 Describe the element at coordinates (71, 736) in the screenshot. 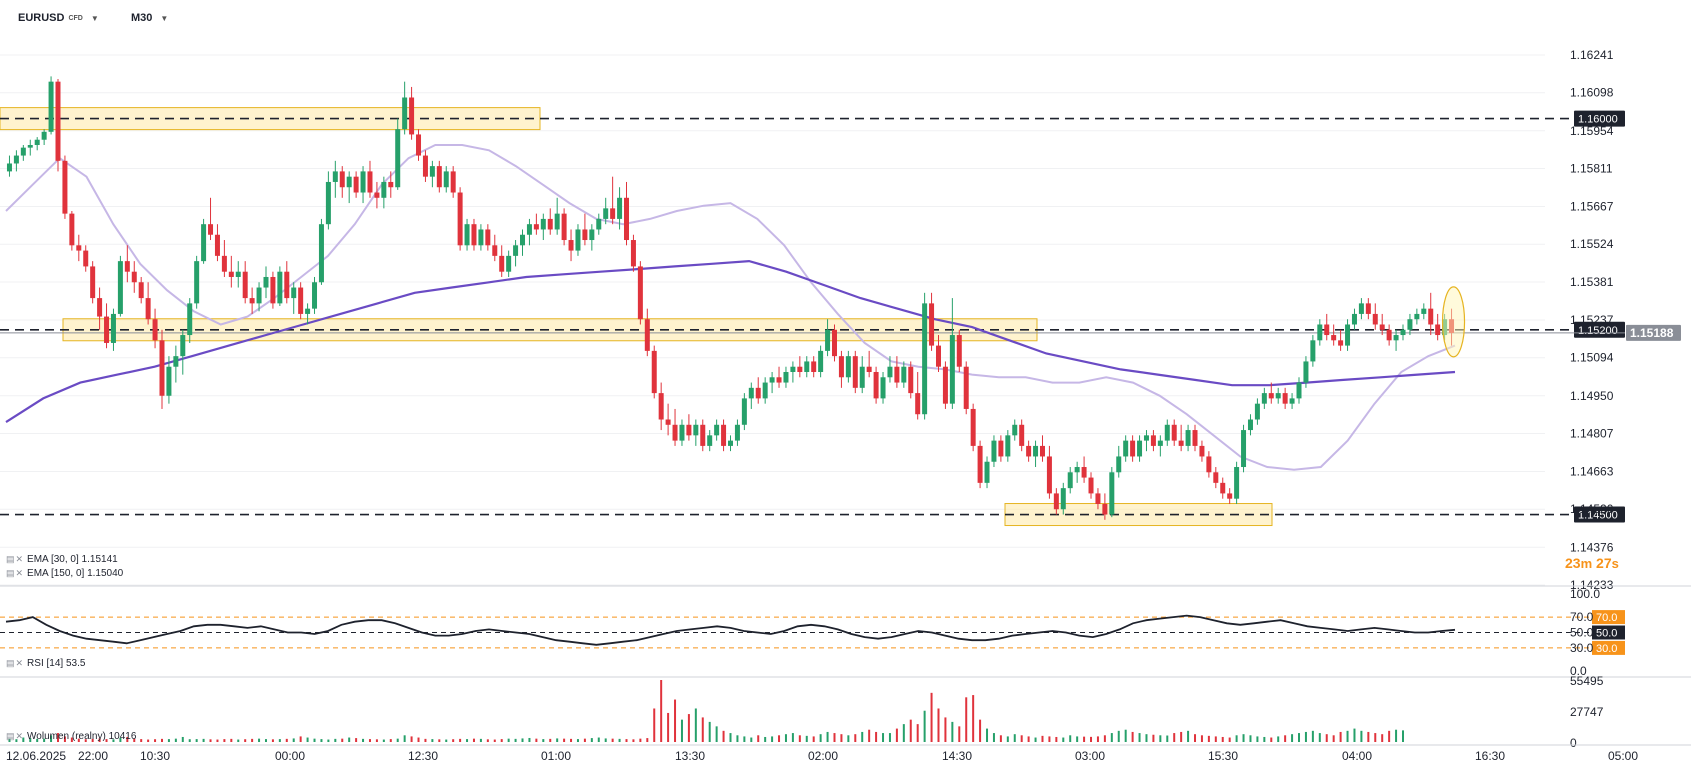

I see `legend-volume: ▤✕ Wolumen (realny) 10416` at that location.